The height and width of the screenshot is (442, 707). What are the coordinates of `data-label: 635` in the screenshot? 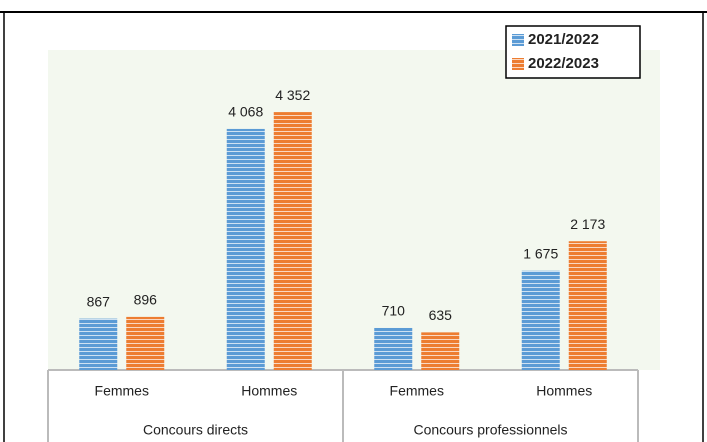 It's located at (441, 315).